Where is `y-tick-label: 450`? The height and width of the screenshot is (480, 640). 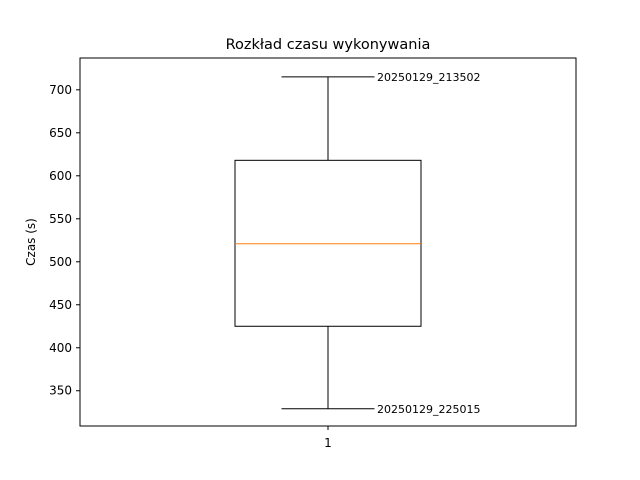
y-tick-label: 450 is located at coordinates (60, 305).